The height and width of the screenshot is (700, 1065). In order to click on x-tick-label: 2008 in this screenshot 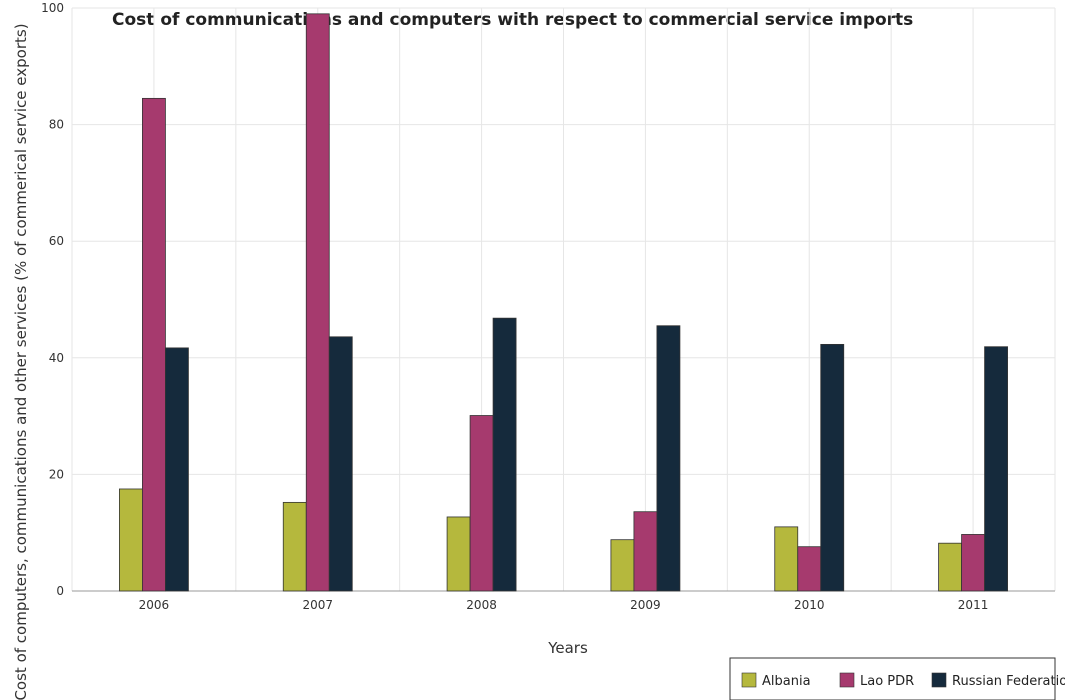, I will do `click(481, 605)`.